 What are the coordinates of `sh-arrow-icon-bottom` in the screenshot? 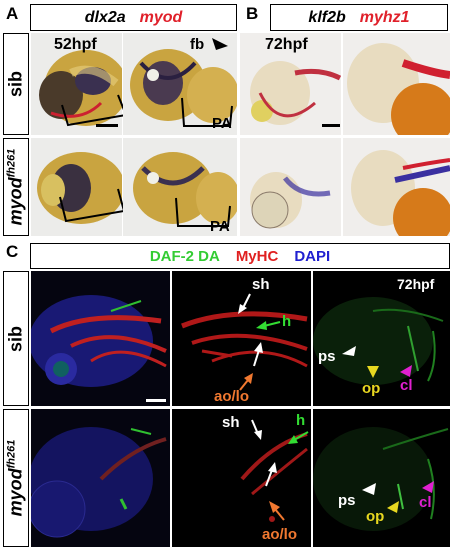 It's located at (256, 429).